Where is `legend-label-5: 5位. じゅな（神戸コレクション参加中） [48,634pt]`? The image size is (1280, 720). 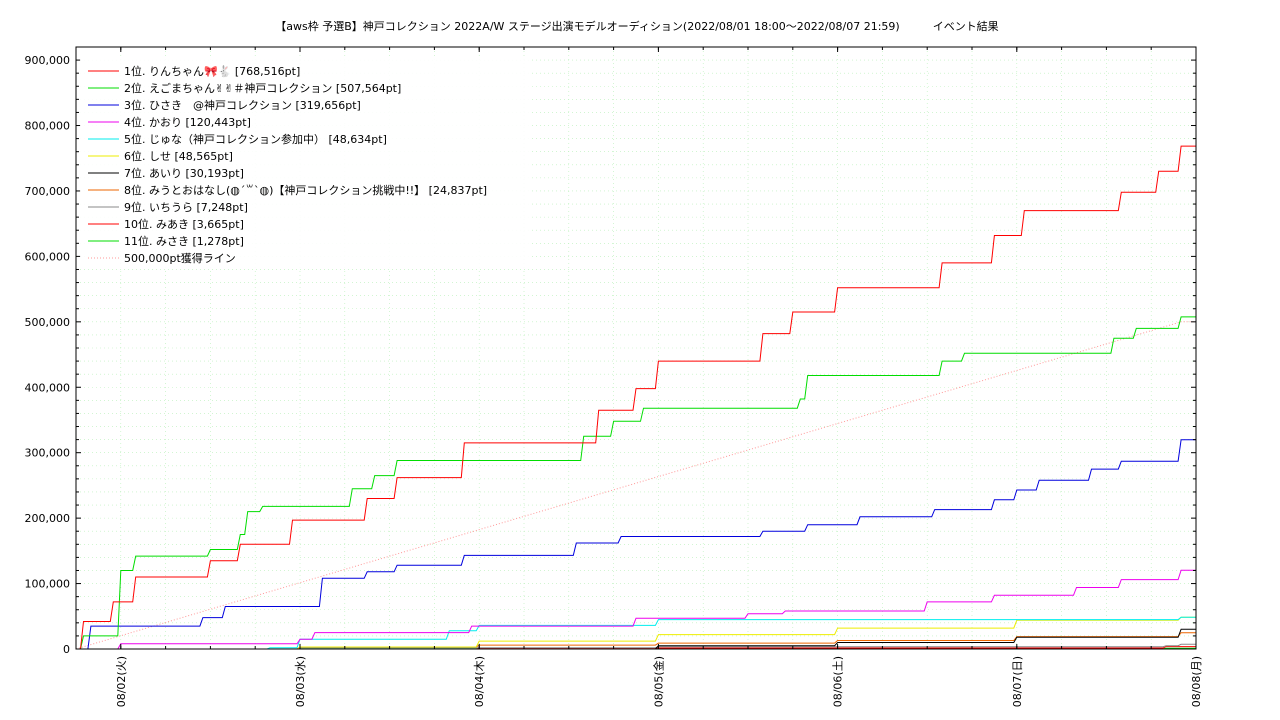 legend-label-5: 5位. じゅな（神戸コレクション参加中） [48,634pt] is located at coordinates (255, 139).